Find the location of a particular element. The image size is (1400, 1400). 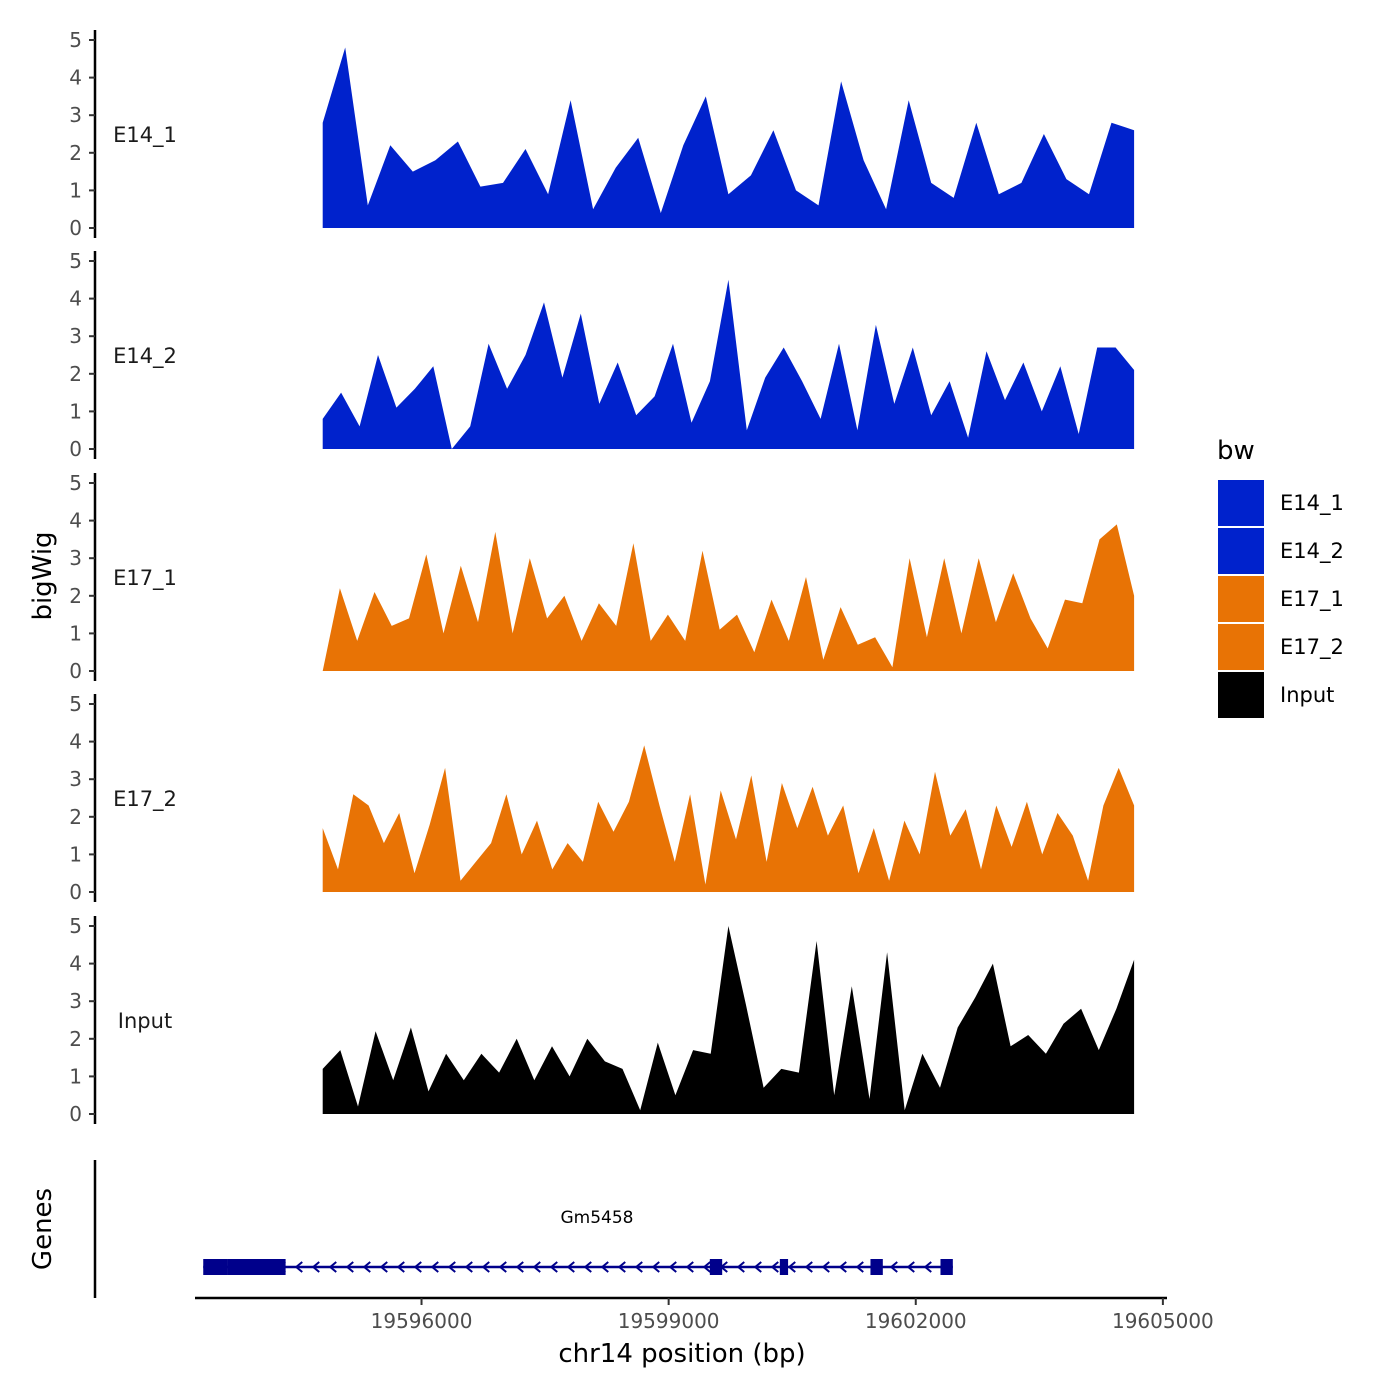

track-label: E17_2 is located at coordinates (145, 799).